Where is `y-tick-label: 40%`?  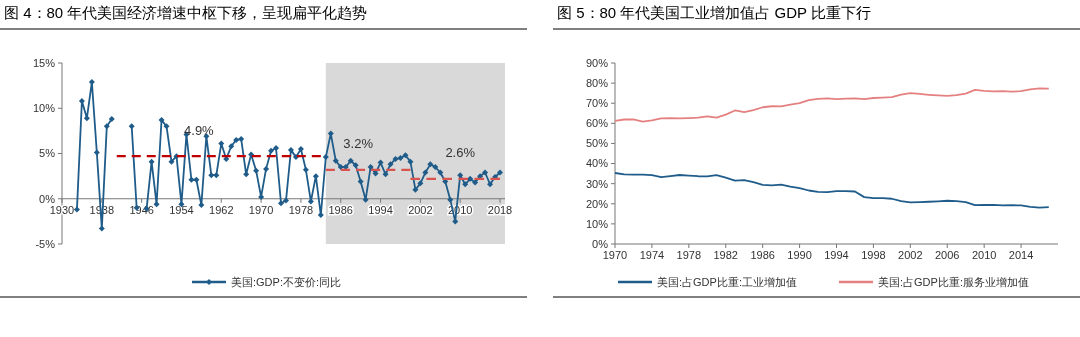 y-tick-label: 40% is located at coordinates (597, 163).